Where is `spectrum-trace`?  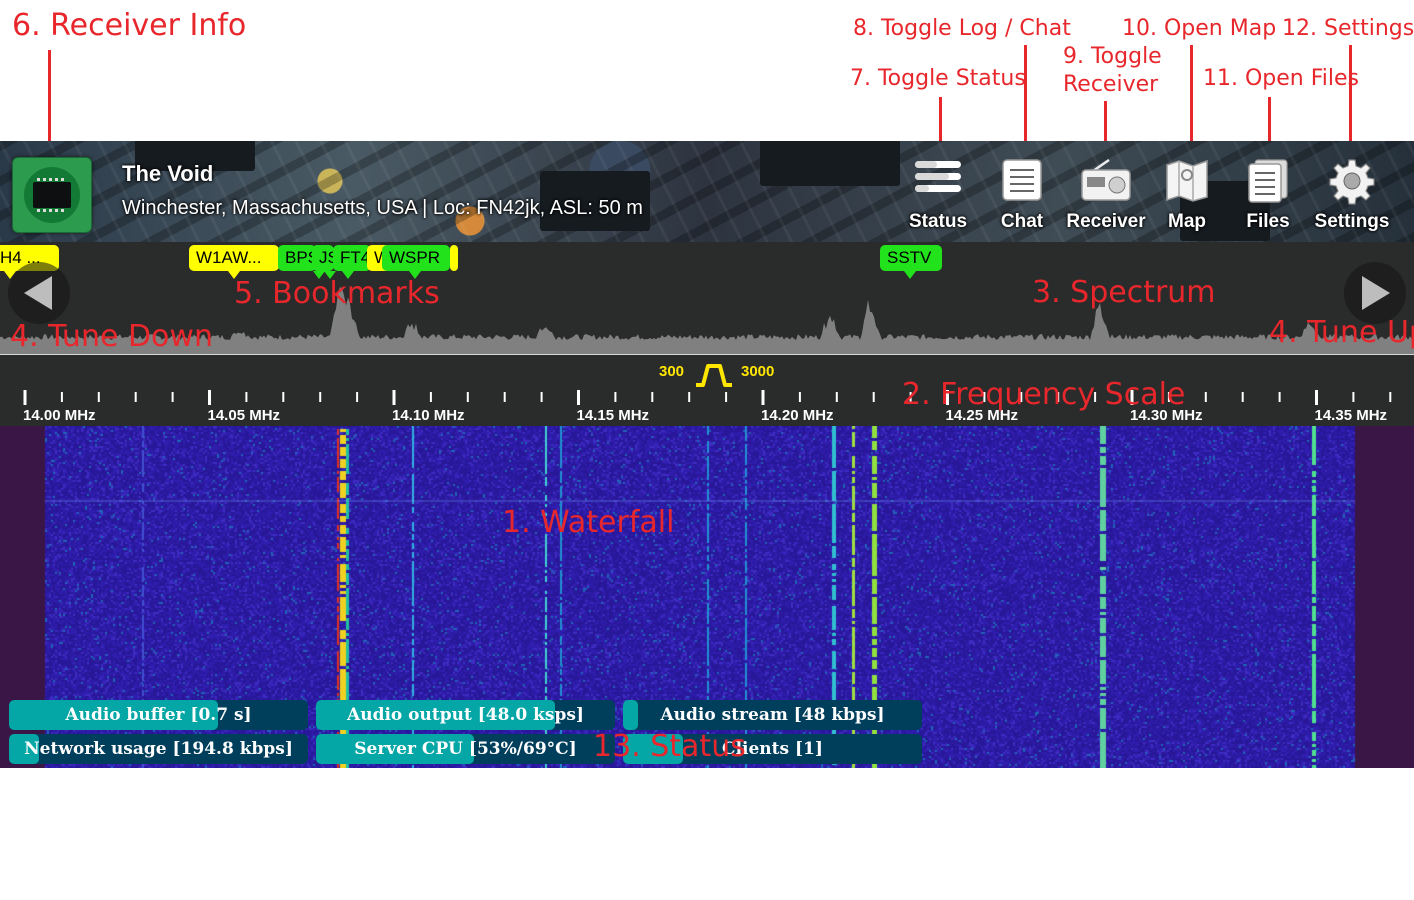
spectrum-trace is located at coordinates (707, 320).